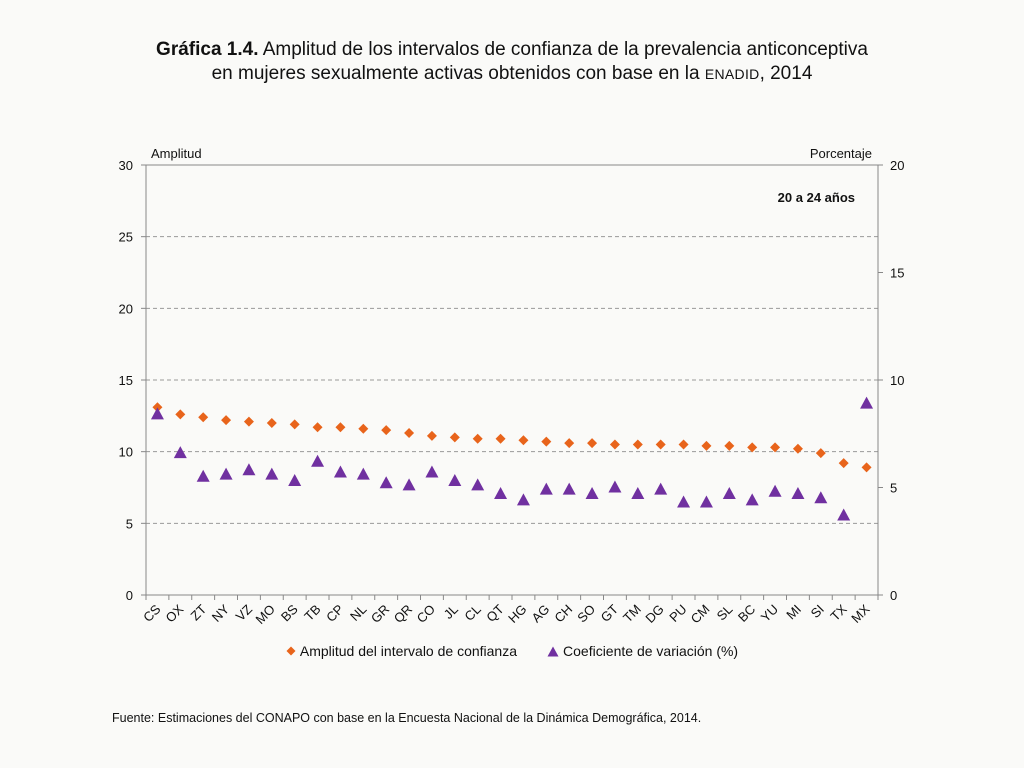 This screenshot has height=768, width=1024. I want to click on x-category-label: CM, so click(700, 614).